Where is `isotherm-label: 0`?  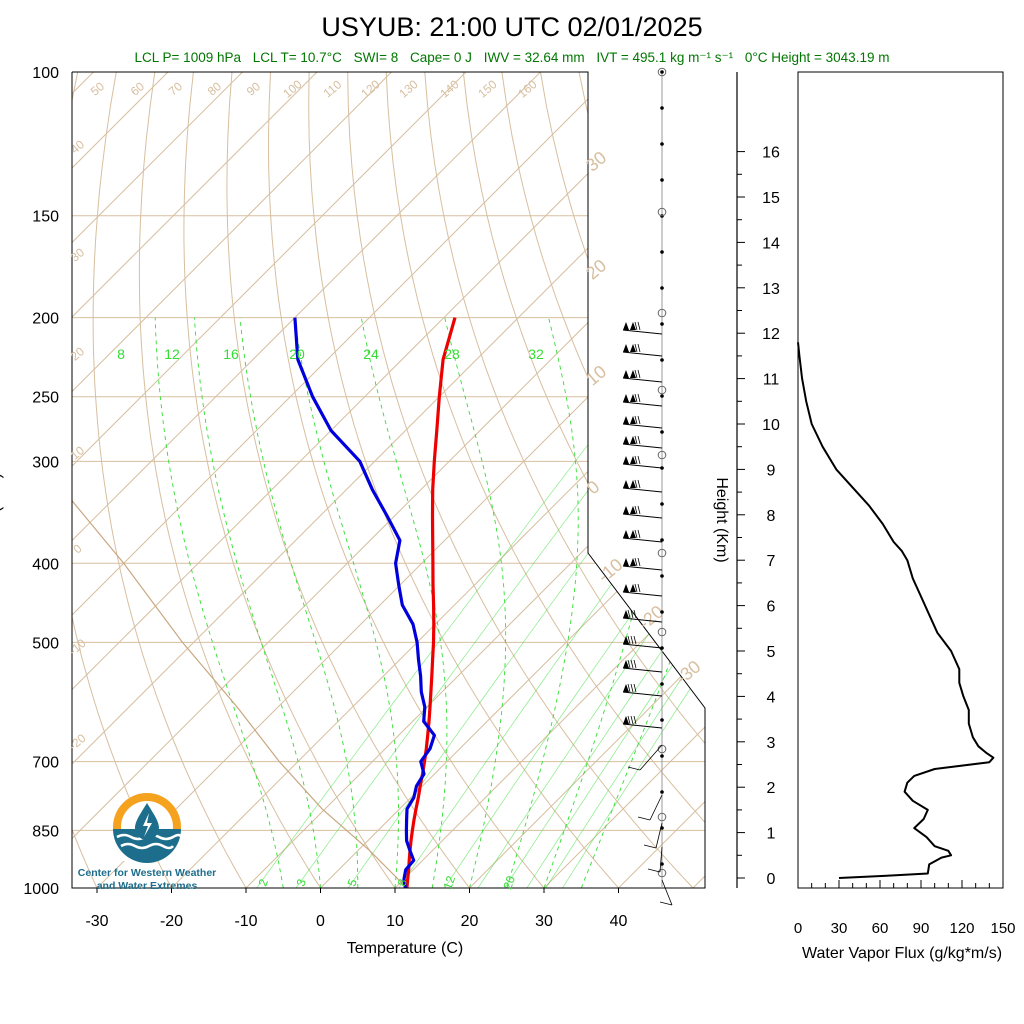
isotherm-label: 0 is located at coordinates (593, 488).